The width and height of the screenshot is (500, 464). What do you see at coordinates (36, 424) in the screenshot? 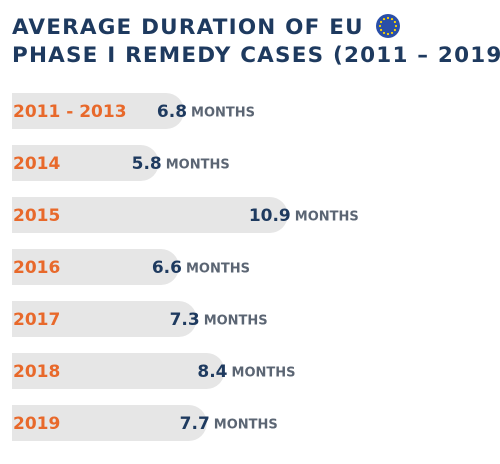
I see `category-label: 2019` at bounding box center [36, 424].